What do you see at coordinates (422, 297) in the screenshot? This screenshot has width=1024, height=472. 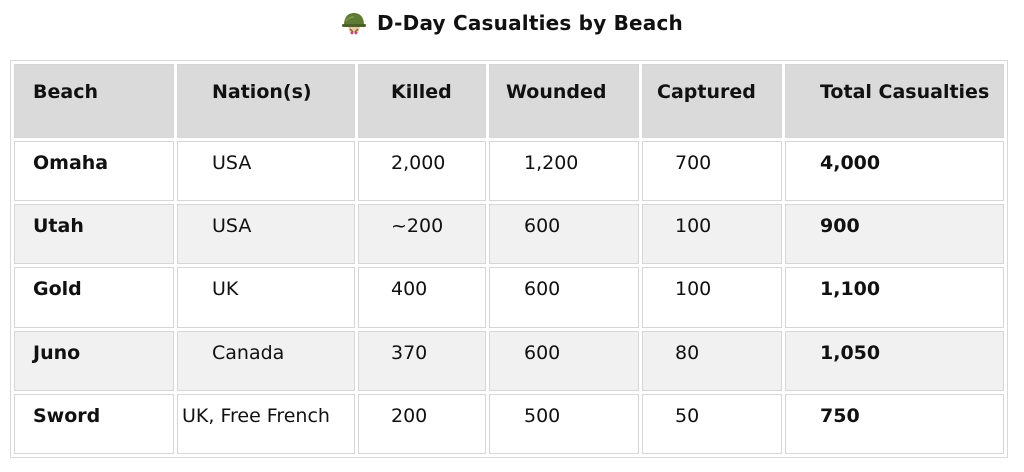 I see `cell-killed: 400` at bounding box center [422, 297].